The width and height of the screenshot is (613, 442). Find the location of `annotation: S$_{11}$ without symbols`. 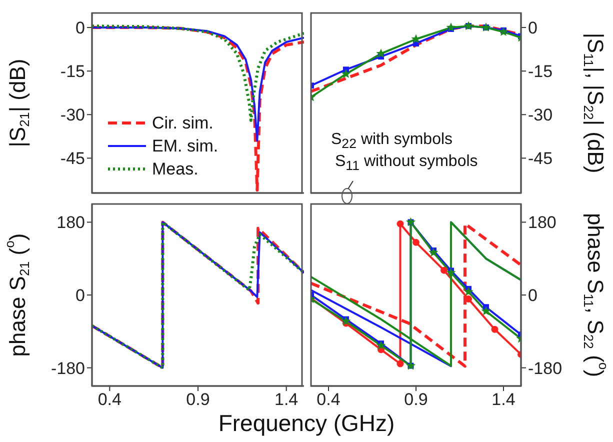

annotation: S$_{11}$ without symbols is located at coordinates (406, 163).